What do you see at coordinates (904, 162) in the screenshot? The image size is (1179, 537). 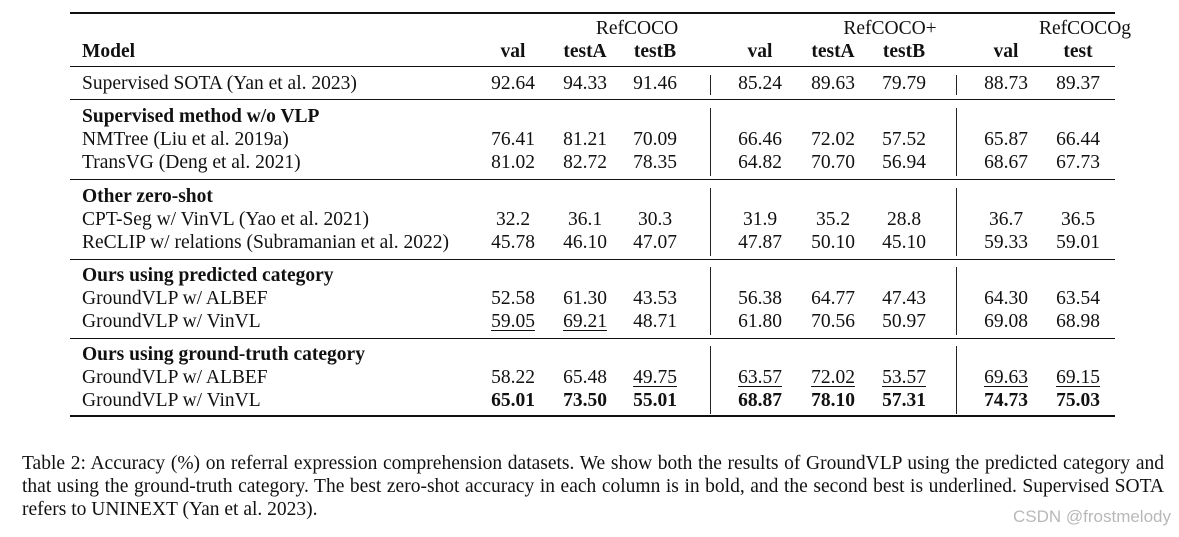 I see `table-cell: 56.94` at bounding box center [904, 162].